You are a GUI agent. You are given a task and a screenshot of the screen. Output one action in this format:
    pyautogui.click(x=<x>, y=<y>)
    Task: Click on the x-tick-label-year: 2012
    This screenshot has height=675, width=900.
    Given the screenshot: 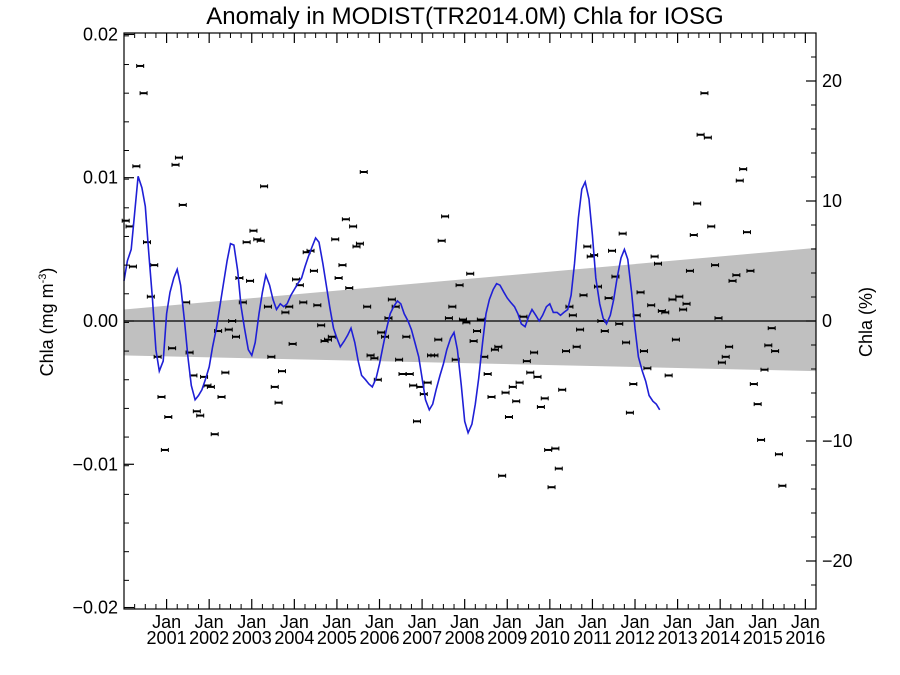 What is the action you would take?
    pyautogui.click(x=635, y=638)
    